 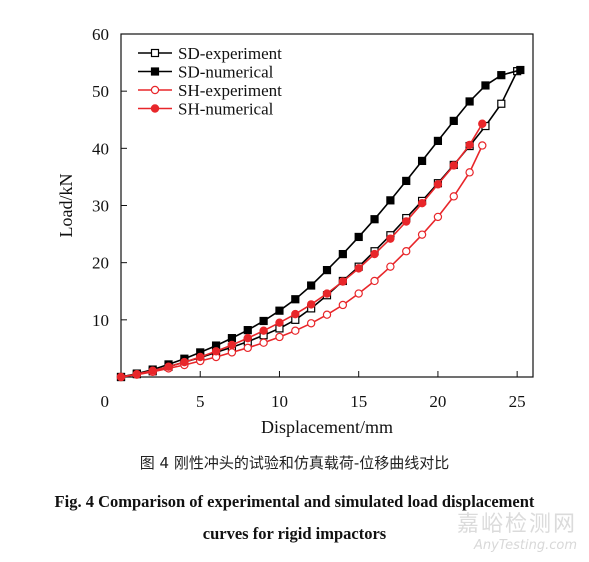 What do you see at coordinates (294, 463) in the screenshot?
I see `figure-caption-chinese: 图 4 刚性冲头的试验和仿真载荷-位移曲线对比` at bounding box center [294, 463].